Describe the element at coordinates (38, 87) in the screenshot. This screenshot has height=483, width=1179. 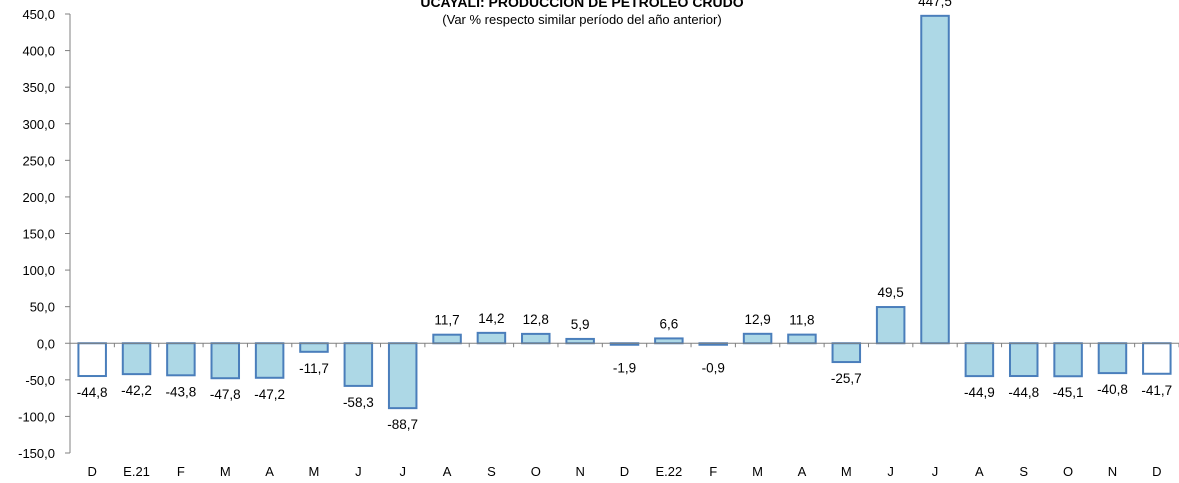
I see `y-tick-label: 350,0` at that location.